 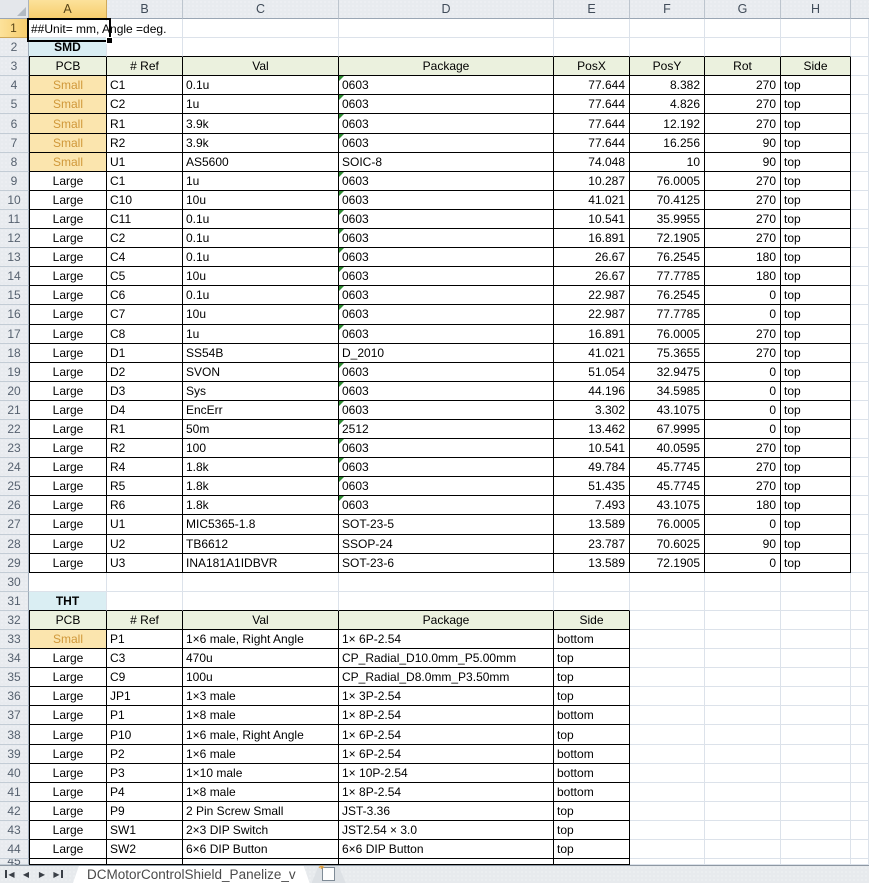 What do you see at coordinates (145, 792) in the screenshot?
I see `cell-B41-ref: P4` at bounding box center [145, 792].